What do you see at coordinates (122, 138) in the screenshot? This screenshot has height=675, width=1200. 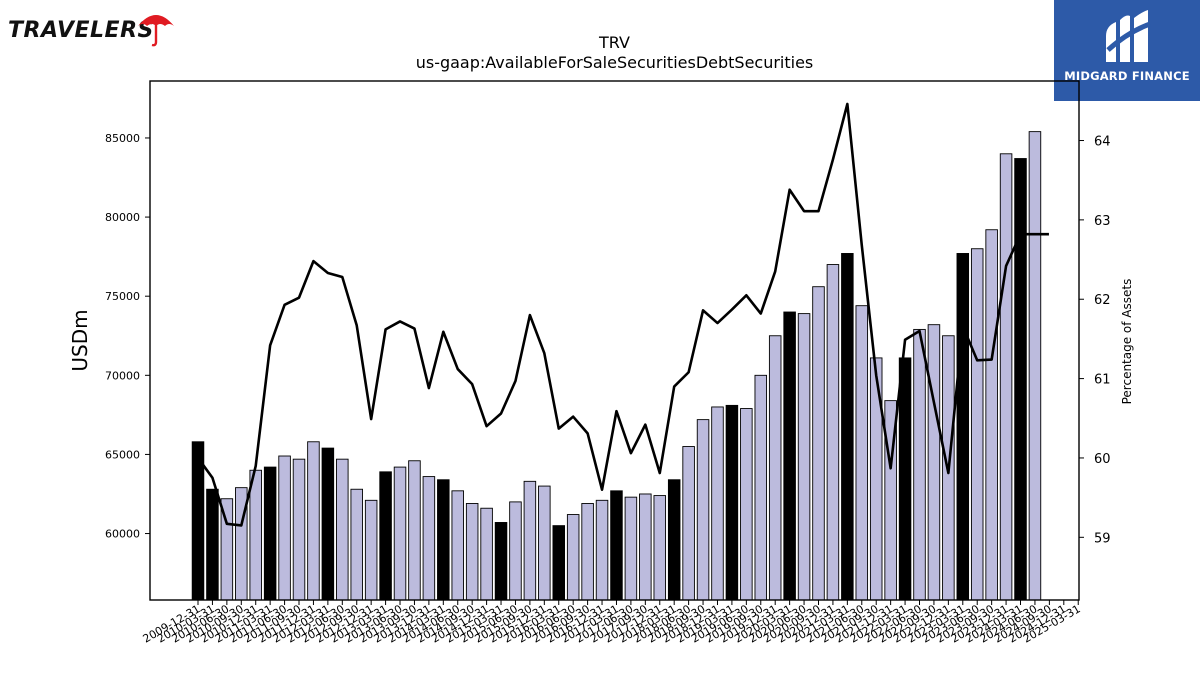 I see `y-tick-label: 85000` at bounding box center [122, 138].